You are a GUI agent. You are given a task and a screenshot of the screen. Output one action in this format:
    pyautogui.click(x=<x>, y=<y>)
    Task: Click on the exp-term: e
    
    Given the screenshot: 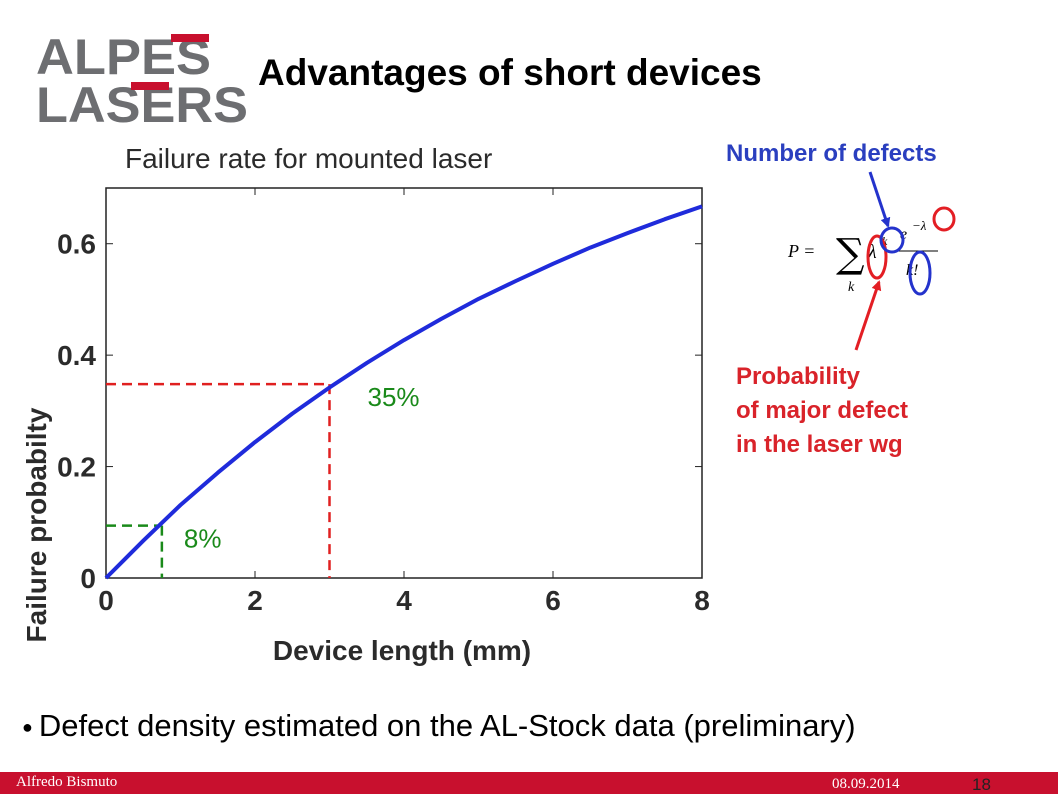 What is the action you would take?
    pyautogui.click(x=903, y=234)
    